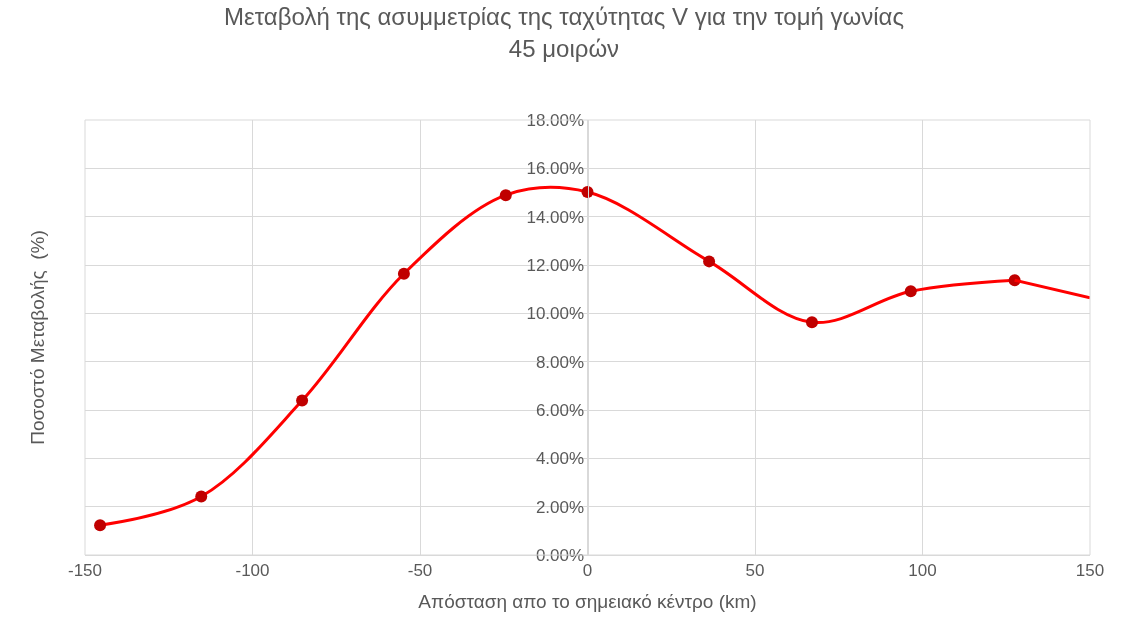 This screenshot has height=635, width=1128. Describe the element at coordinates (560, 410) in the screenshot. I see `y-tick-label: 6.00%` at that location.